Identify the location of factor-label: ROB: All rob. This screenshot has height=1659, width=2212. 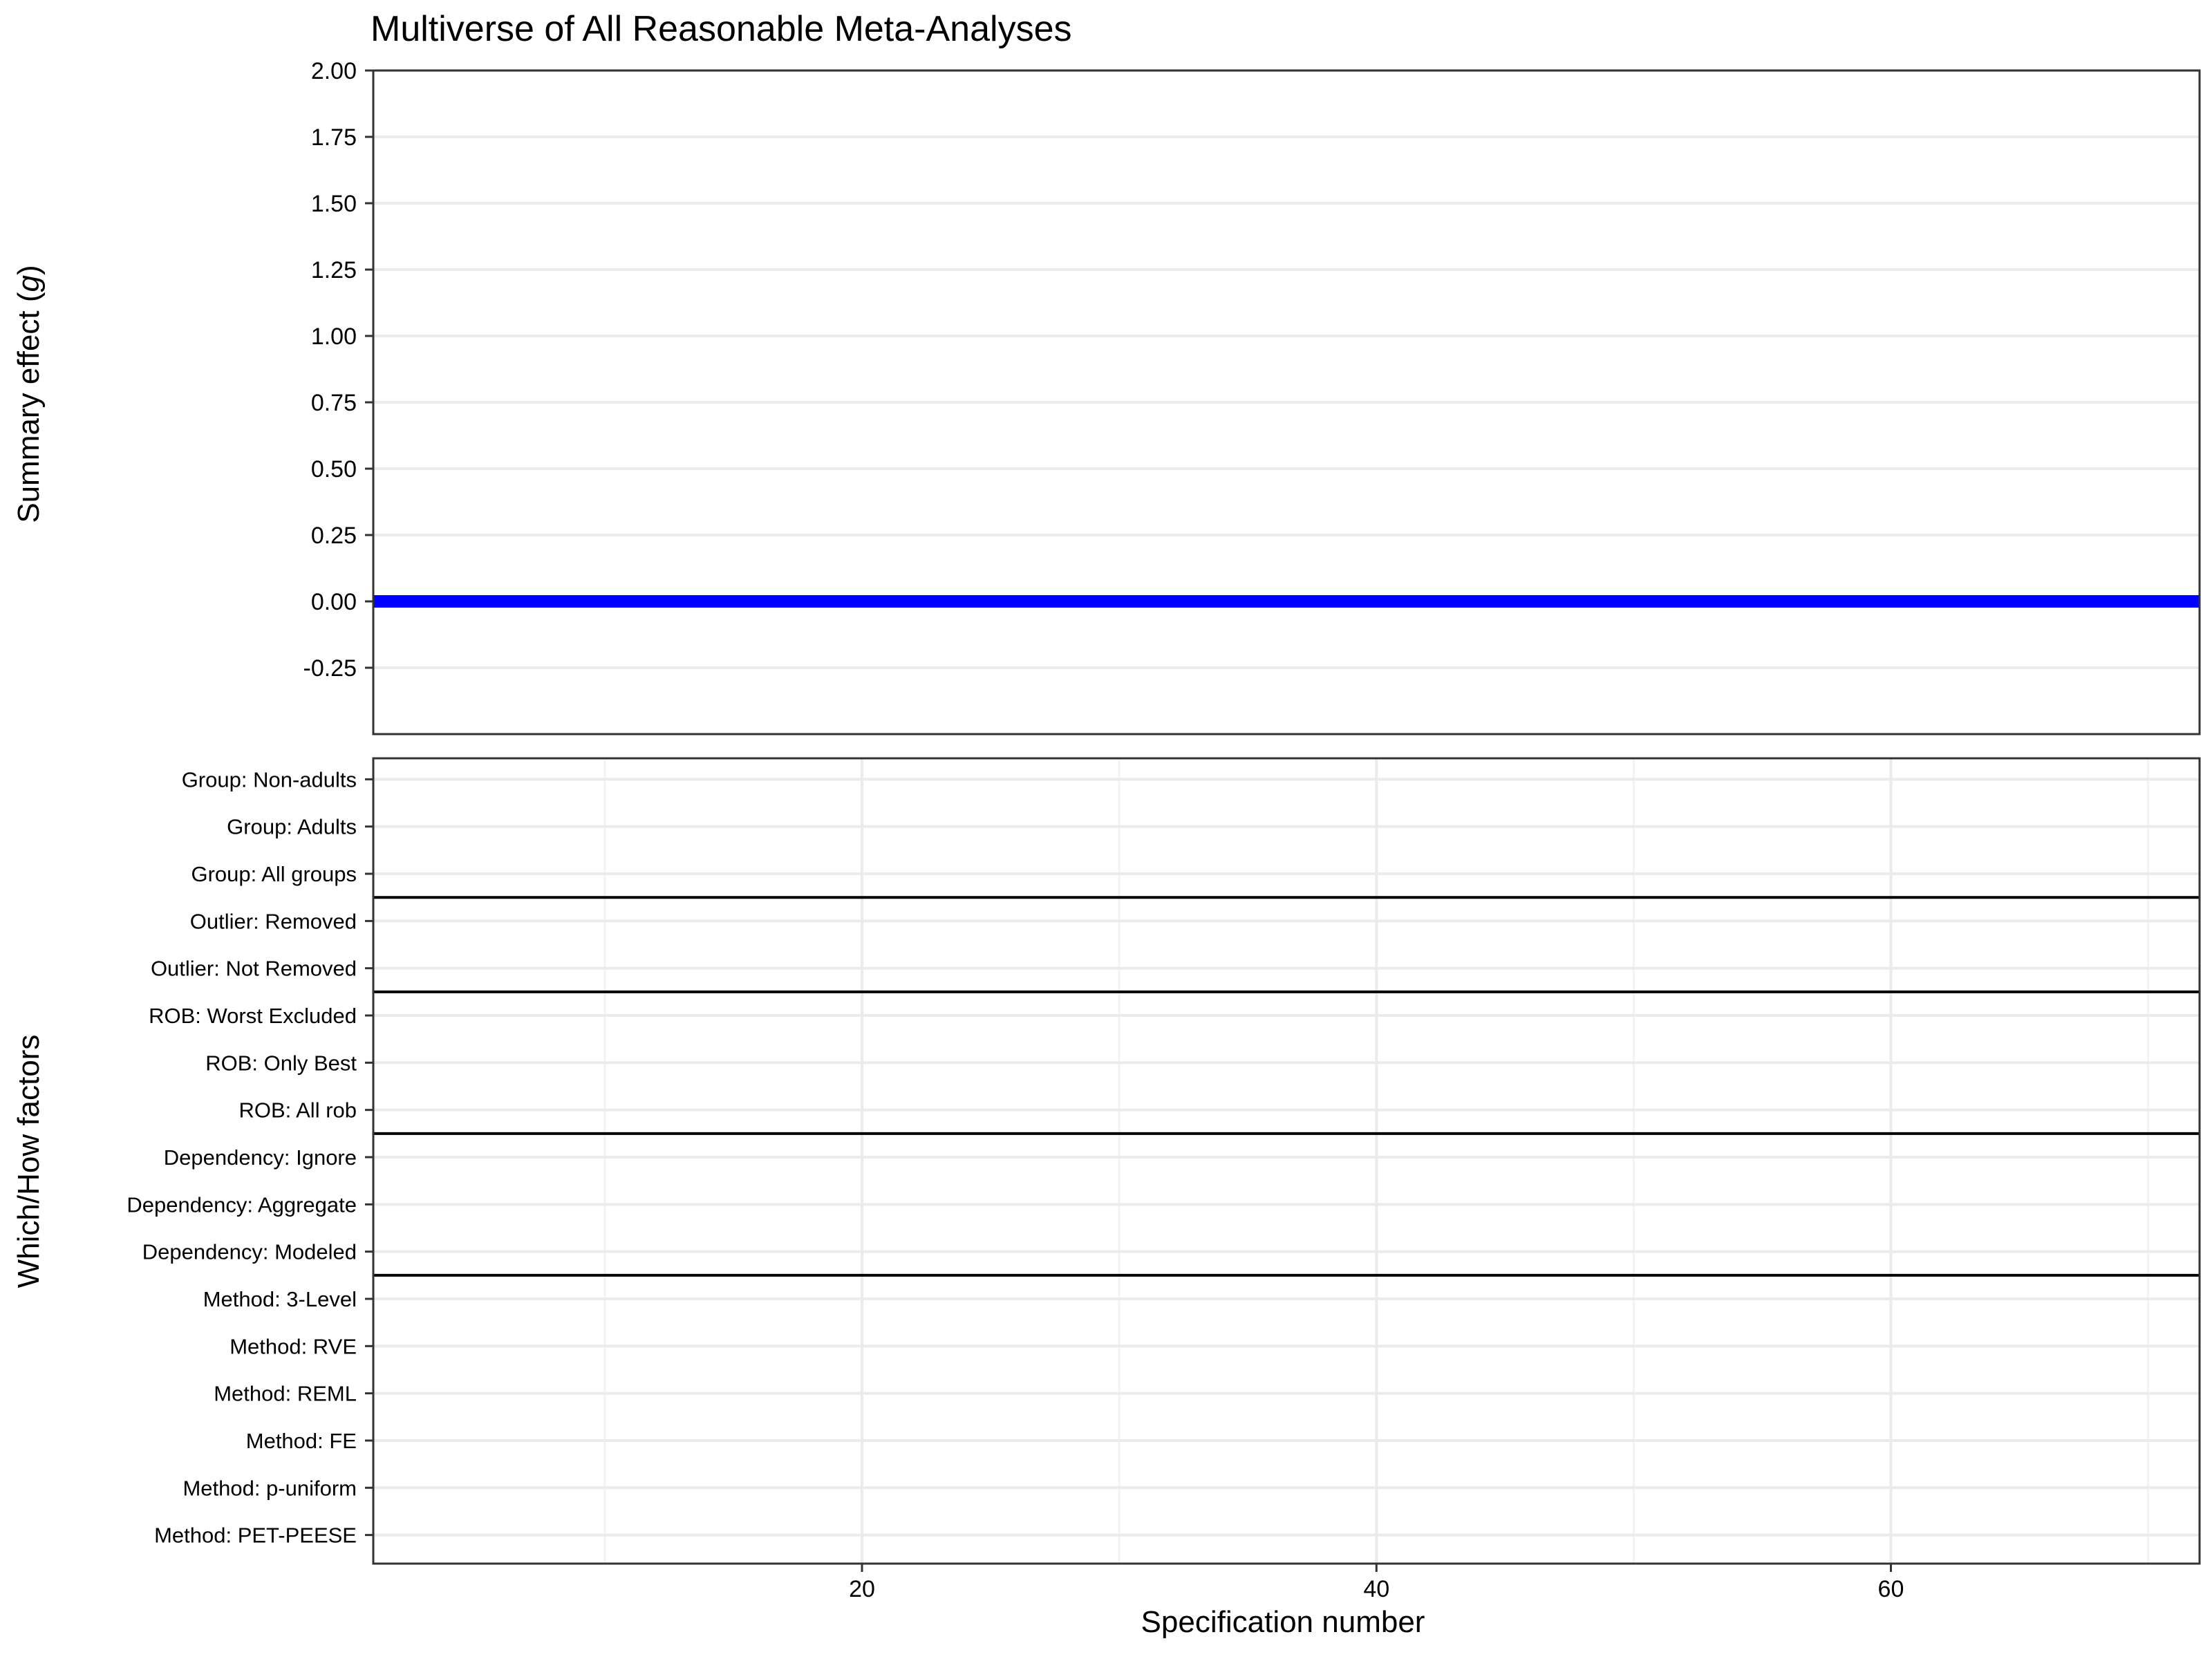
(297, 1110).